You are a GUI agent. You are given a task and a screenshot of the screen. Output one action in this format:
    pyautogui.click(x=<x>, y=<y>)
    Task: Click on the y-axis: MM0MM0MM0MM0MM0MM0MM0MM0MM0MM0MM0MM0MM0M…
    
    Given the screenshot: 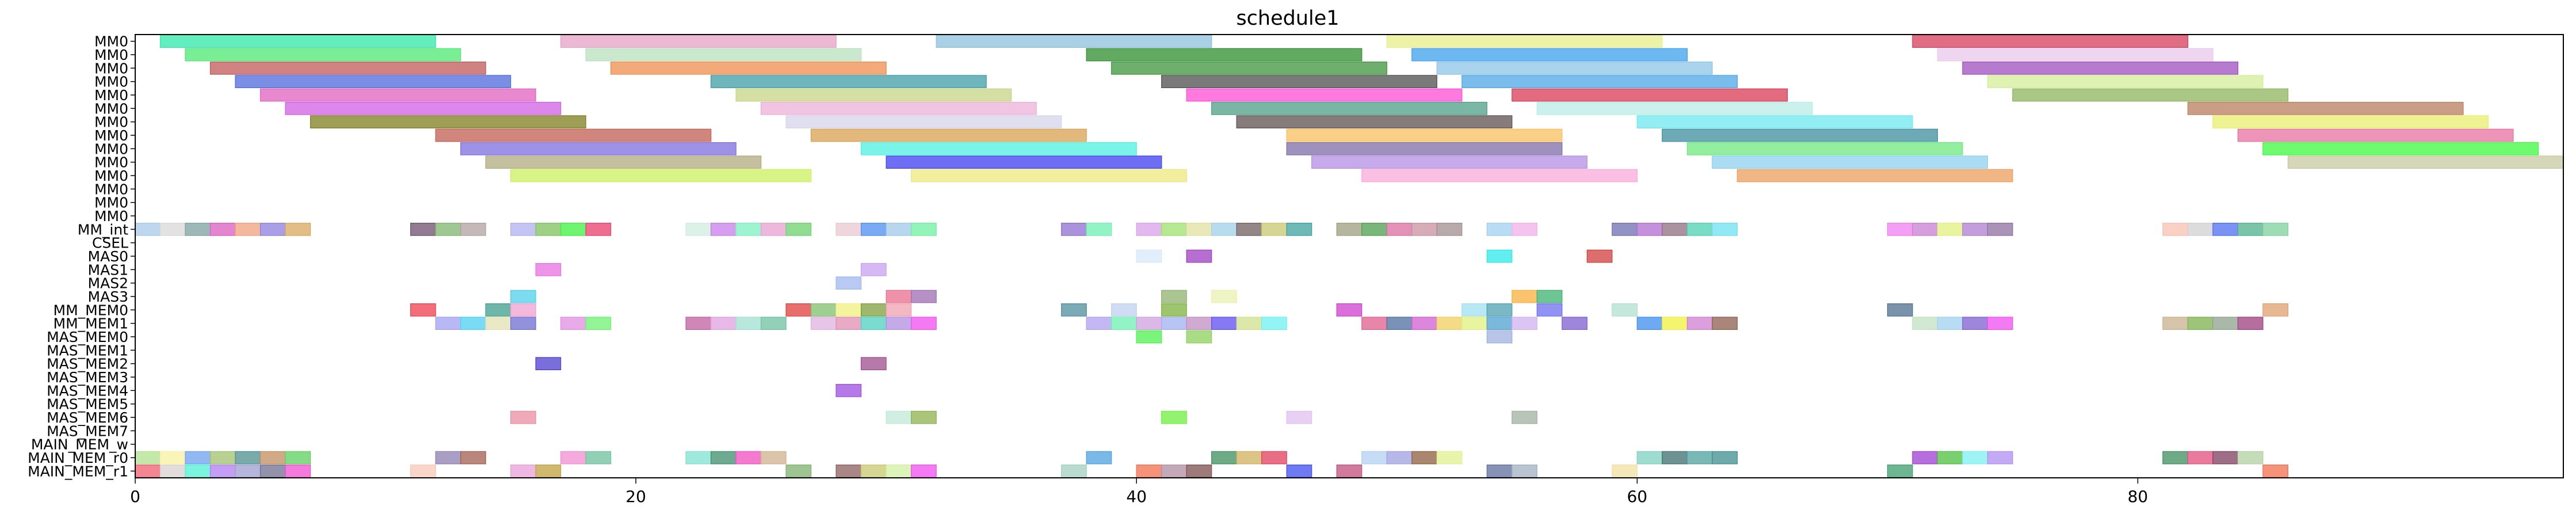 What is the action you would take?
    pyautogui.click(x=81, y=256)
    